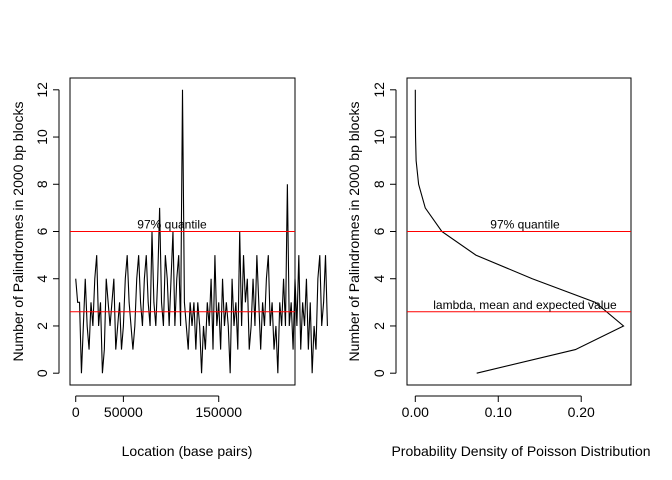 The height and width of the screenshot is (480, 672). Describe the element at coordinates (525, 305) in the screenshot. I see `reference-line-label: lambda, mean and expected value` at that location.